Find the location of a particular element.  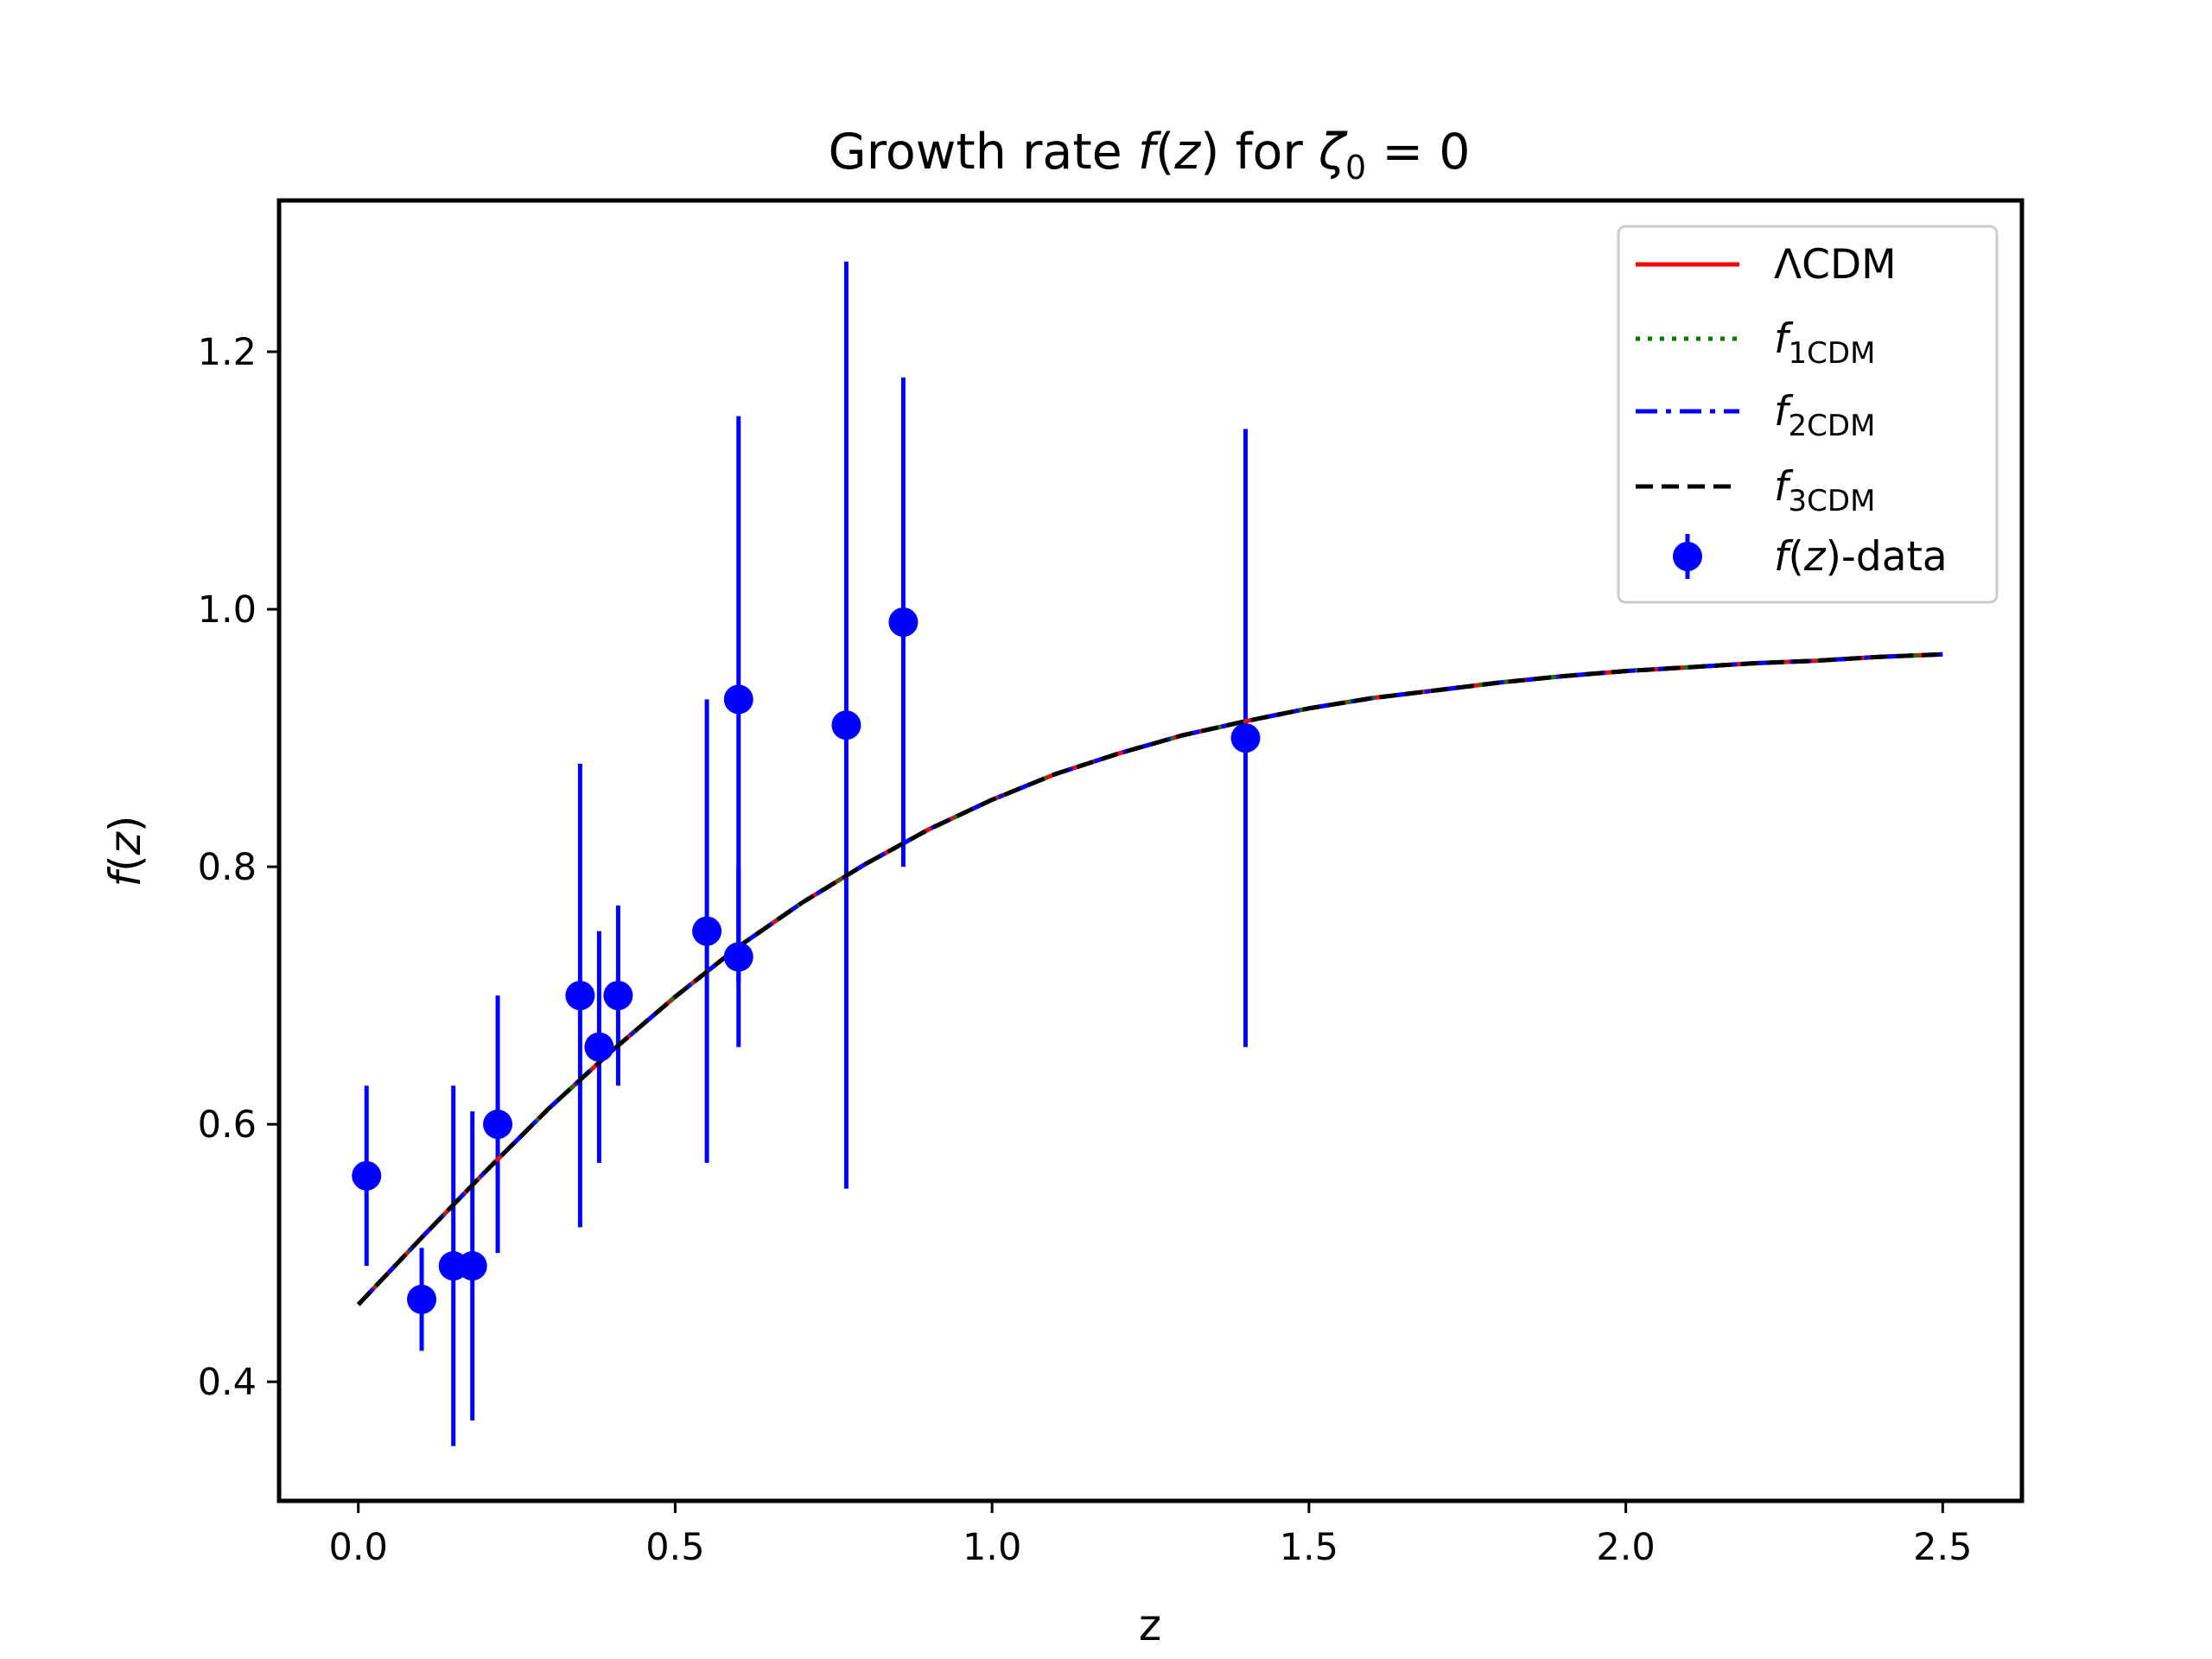

legend-label-lcdm: ΛCDM is located at coordinates (1835, 265).